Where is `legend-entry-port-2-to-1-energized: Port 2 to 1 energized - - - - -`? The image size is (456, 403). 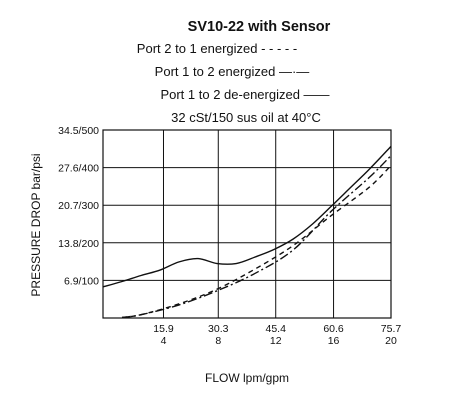 legend-entry-port-2-to-1-energized: Port 2 to 1 energized - - - - - is located at coordinates (217, 48).